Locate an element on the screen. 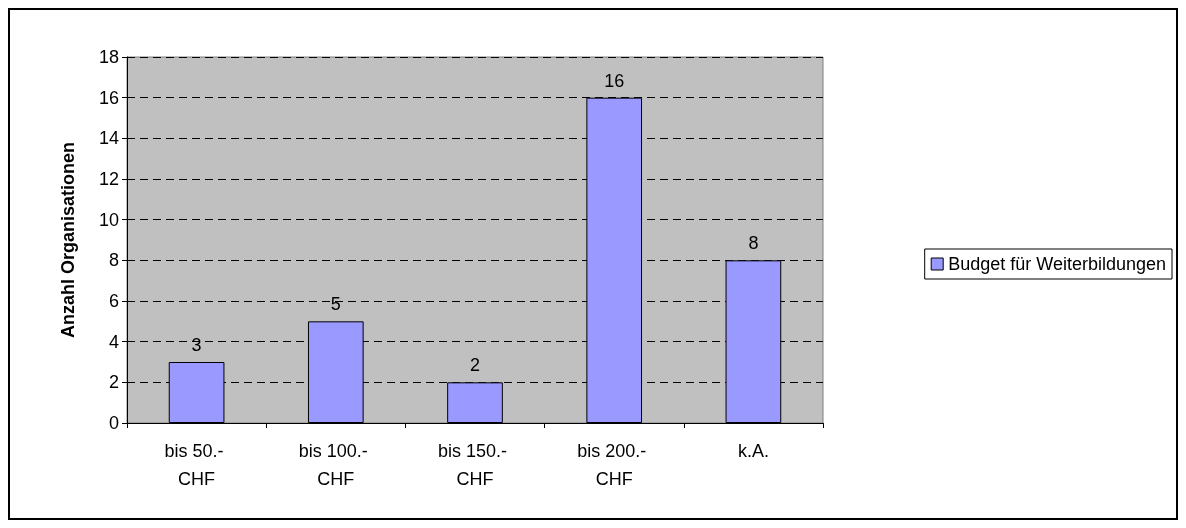  x-tick-label: k.A. is located at coordinates (753, 451).